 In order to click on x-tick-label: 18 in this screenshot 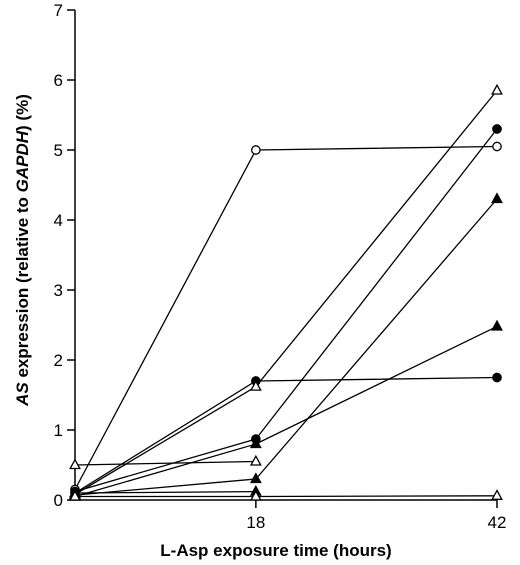, I will do `click(255, 522)`.